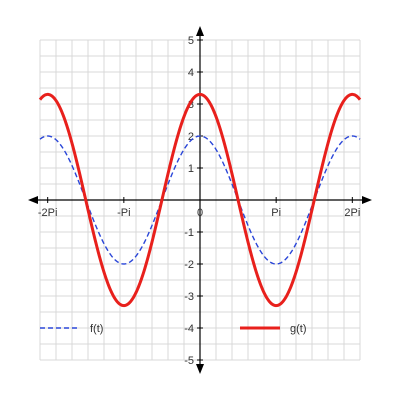 This screenshot has width=400, height=405. What do you see at coordinates (189, 265) in the screenshot?
I see `y-tick-label: -2` at bounding box center [189, 265].